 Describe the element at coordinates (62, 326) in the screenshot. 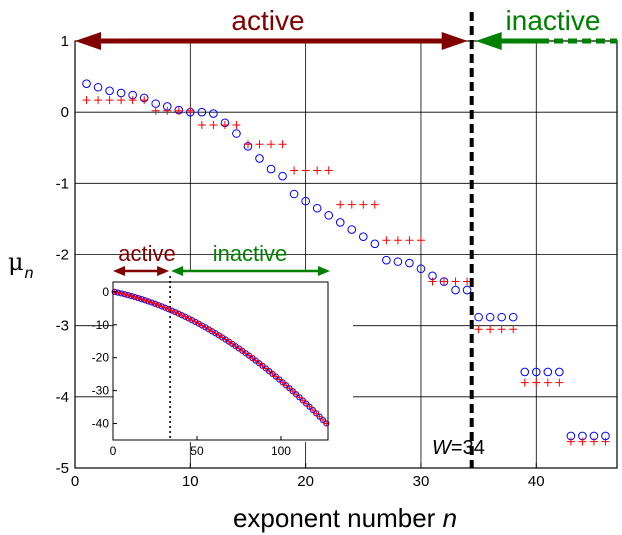

I see `y-tick-label: -3` at that location.